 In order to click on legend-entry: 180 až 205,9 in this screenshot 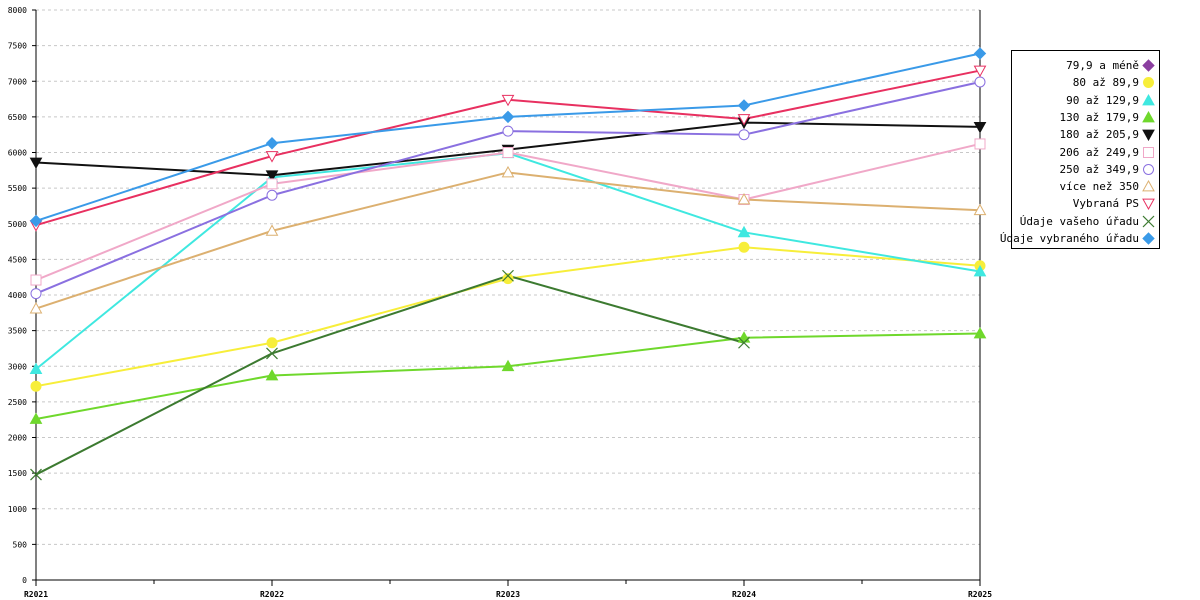, I will do `click(1107, 134)`.